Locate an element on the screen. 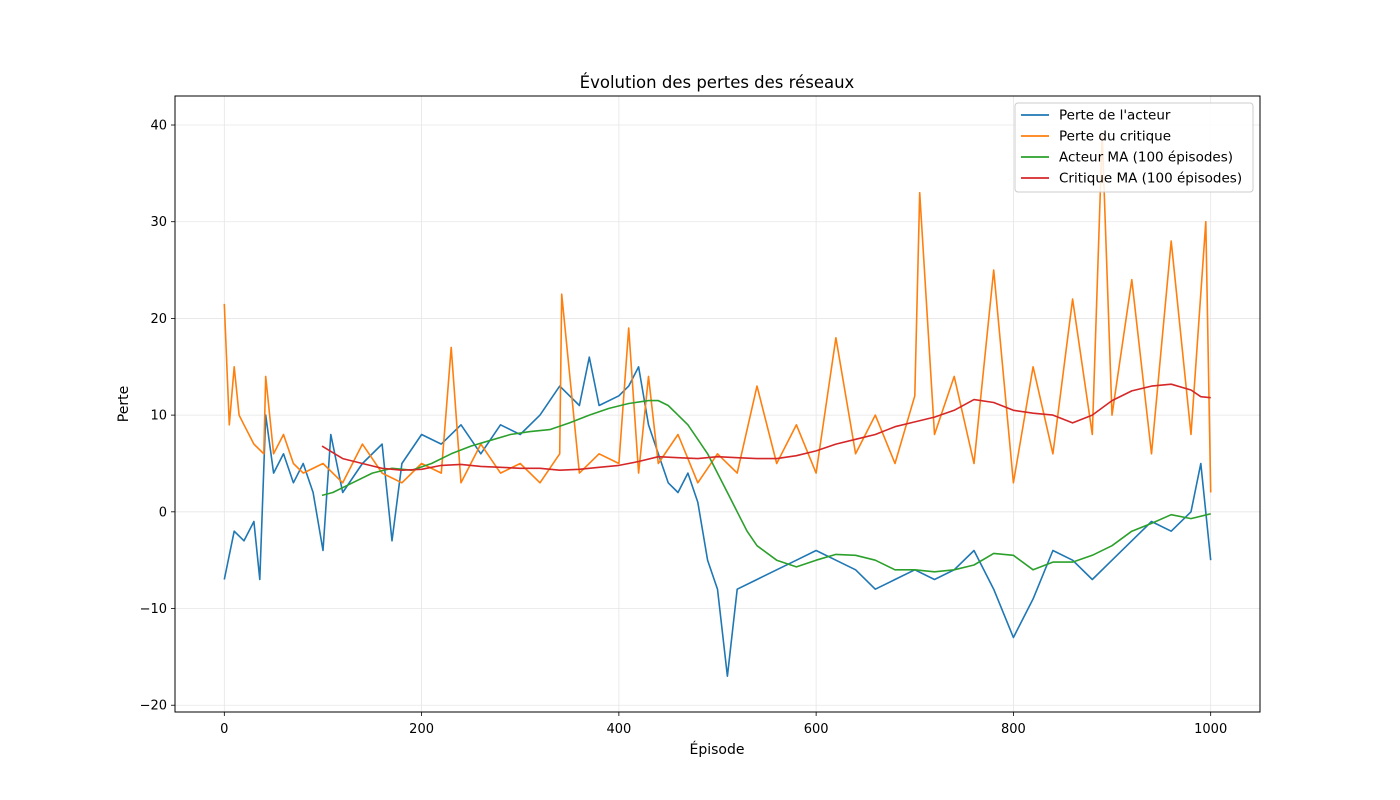 The image size is (1400, 800). x-tick-label: 600 is located at coordinates (816, 729).